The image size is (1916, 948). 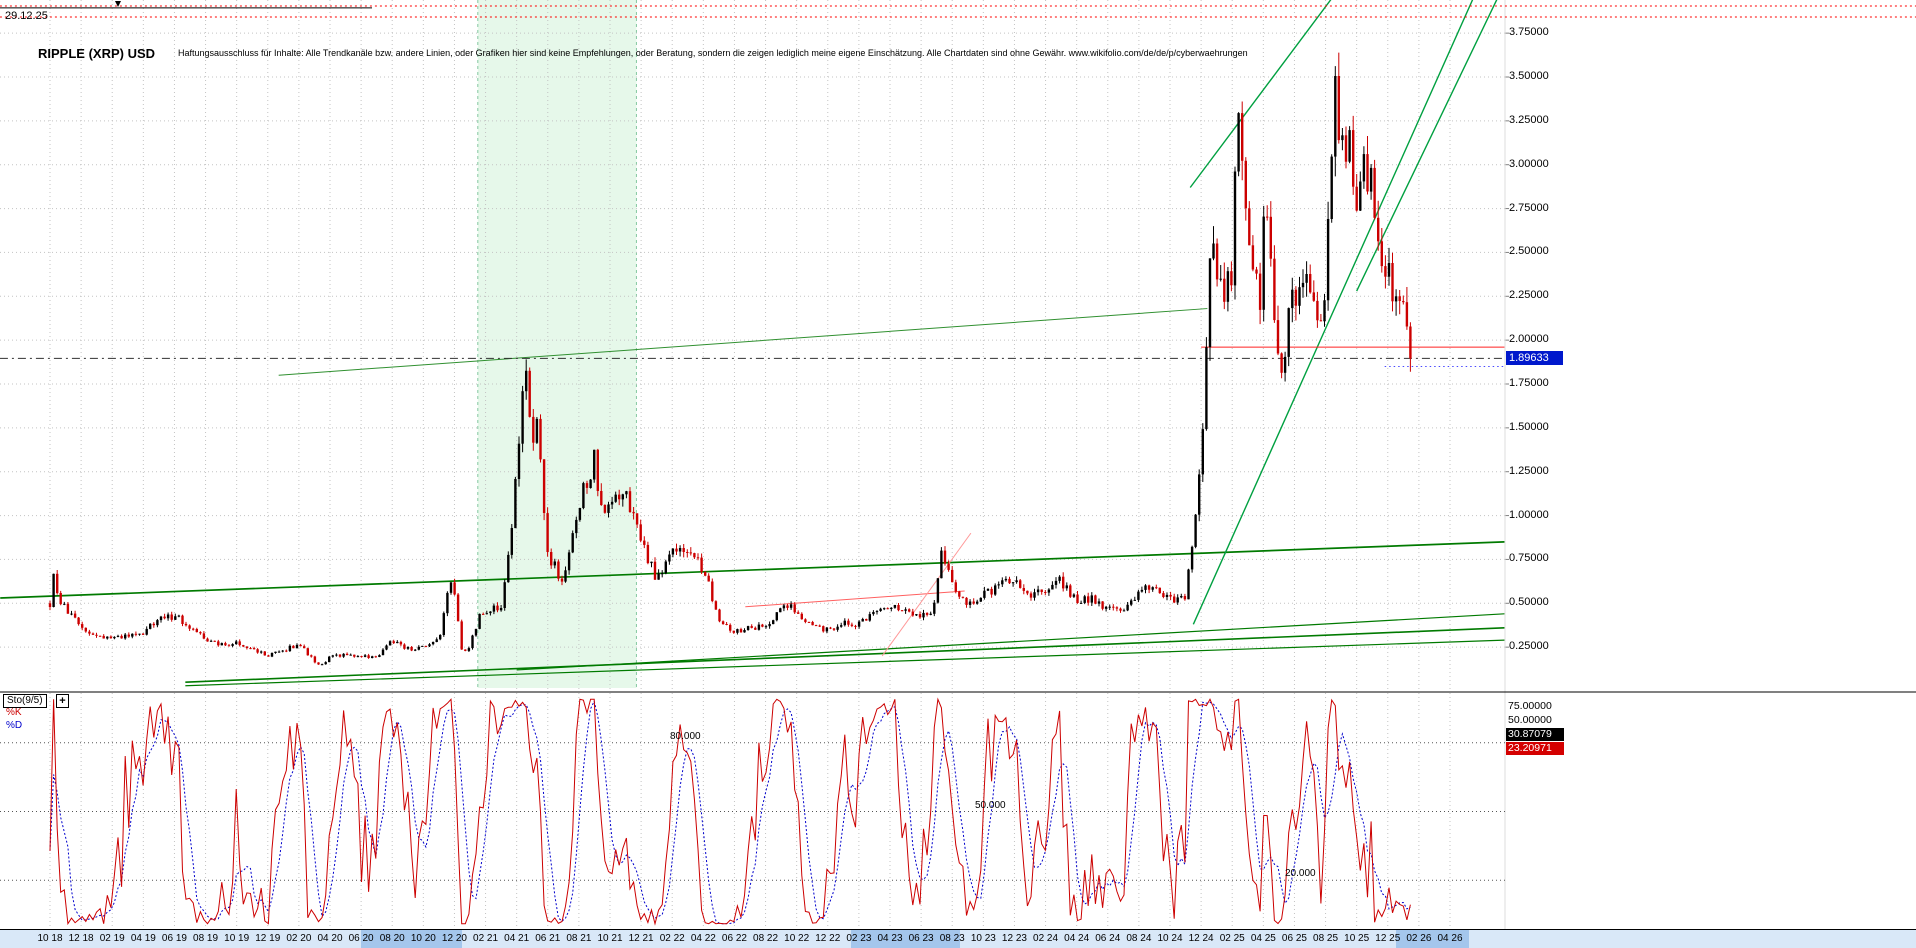 What do you see at coordinates (1529, 207) in the screenshot?
I see `price-axis-label: 2.75000` at bounding box center [1529, 207].